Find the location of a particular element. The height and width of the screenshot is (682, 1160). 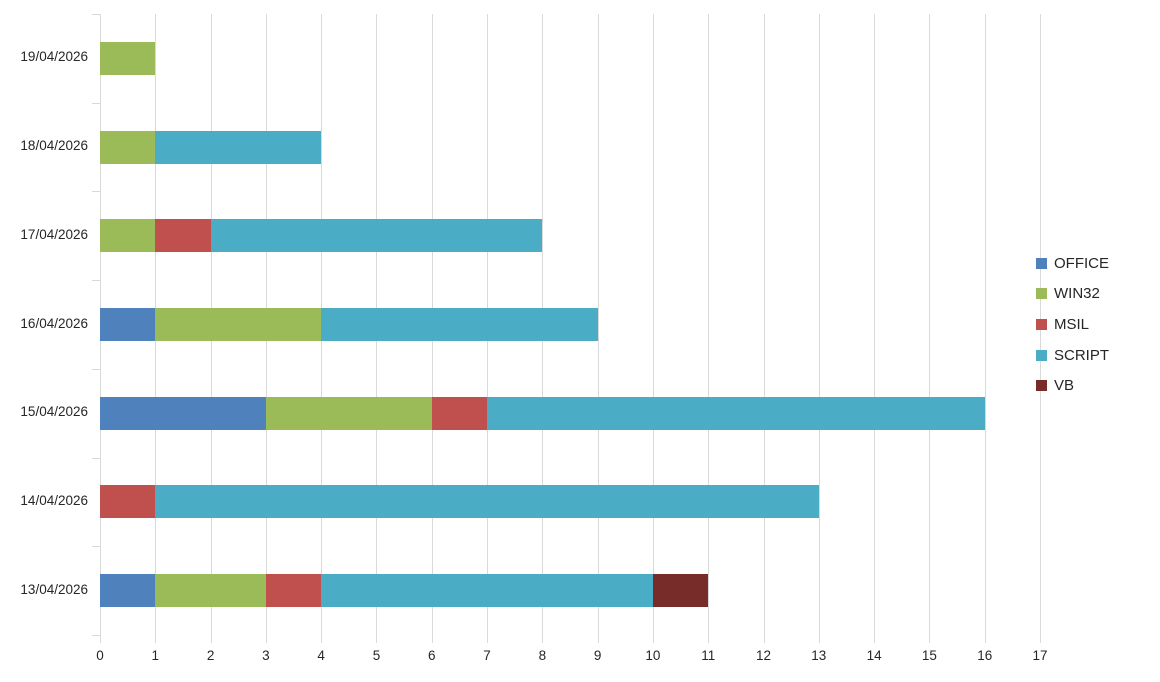

legend-item-script: SCRIPT is located at coordinates (1072, 355).